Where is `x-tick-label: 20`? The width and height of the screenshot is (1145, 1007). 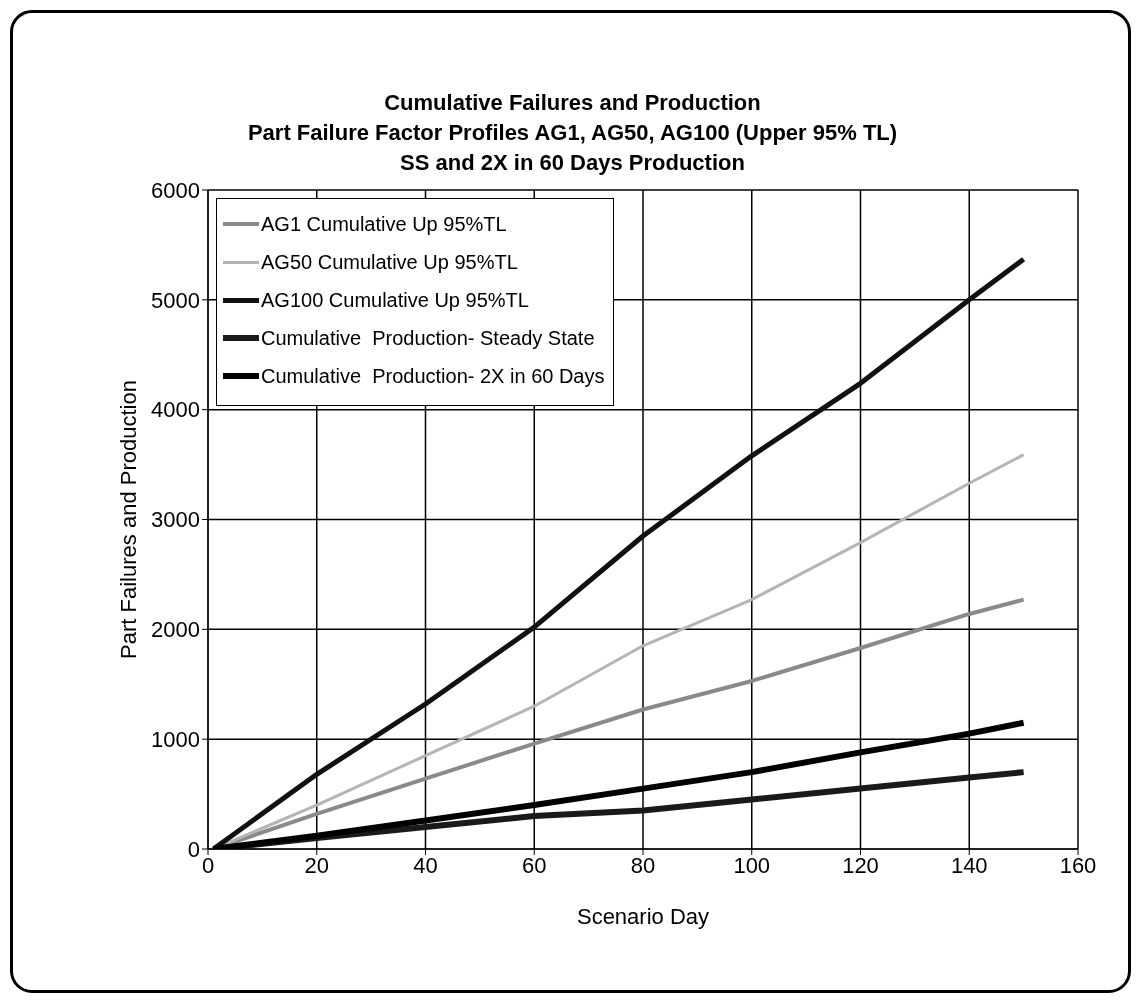 x-tick-label: 20 is located at coordinates (316, 865).